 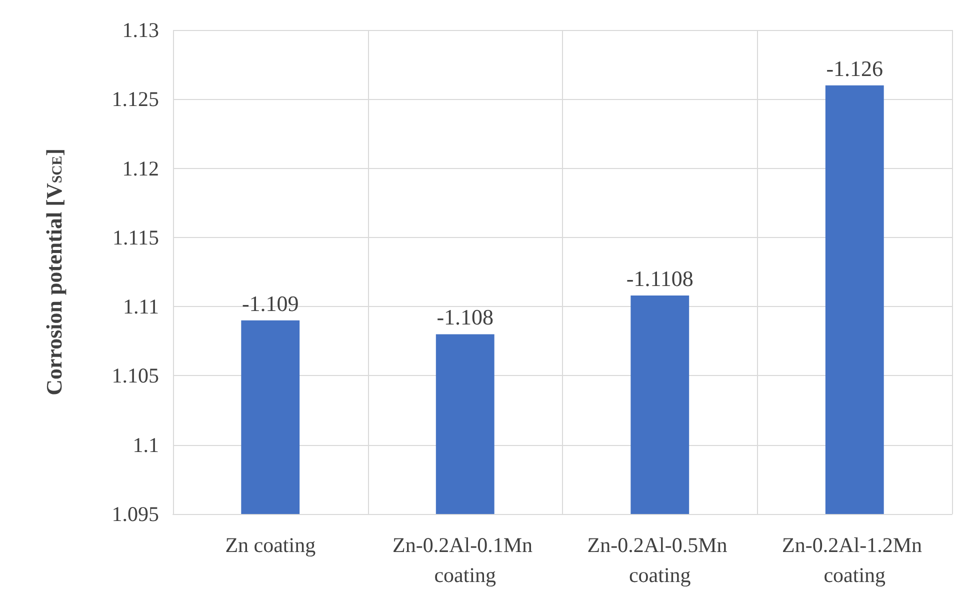 What do you see at coordinates (855, 68) in the screenshot?
I see `annotation: -1.126` at bounding box center [855, 68].